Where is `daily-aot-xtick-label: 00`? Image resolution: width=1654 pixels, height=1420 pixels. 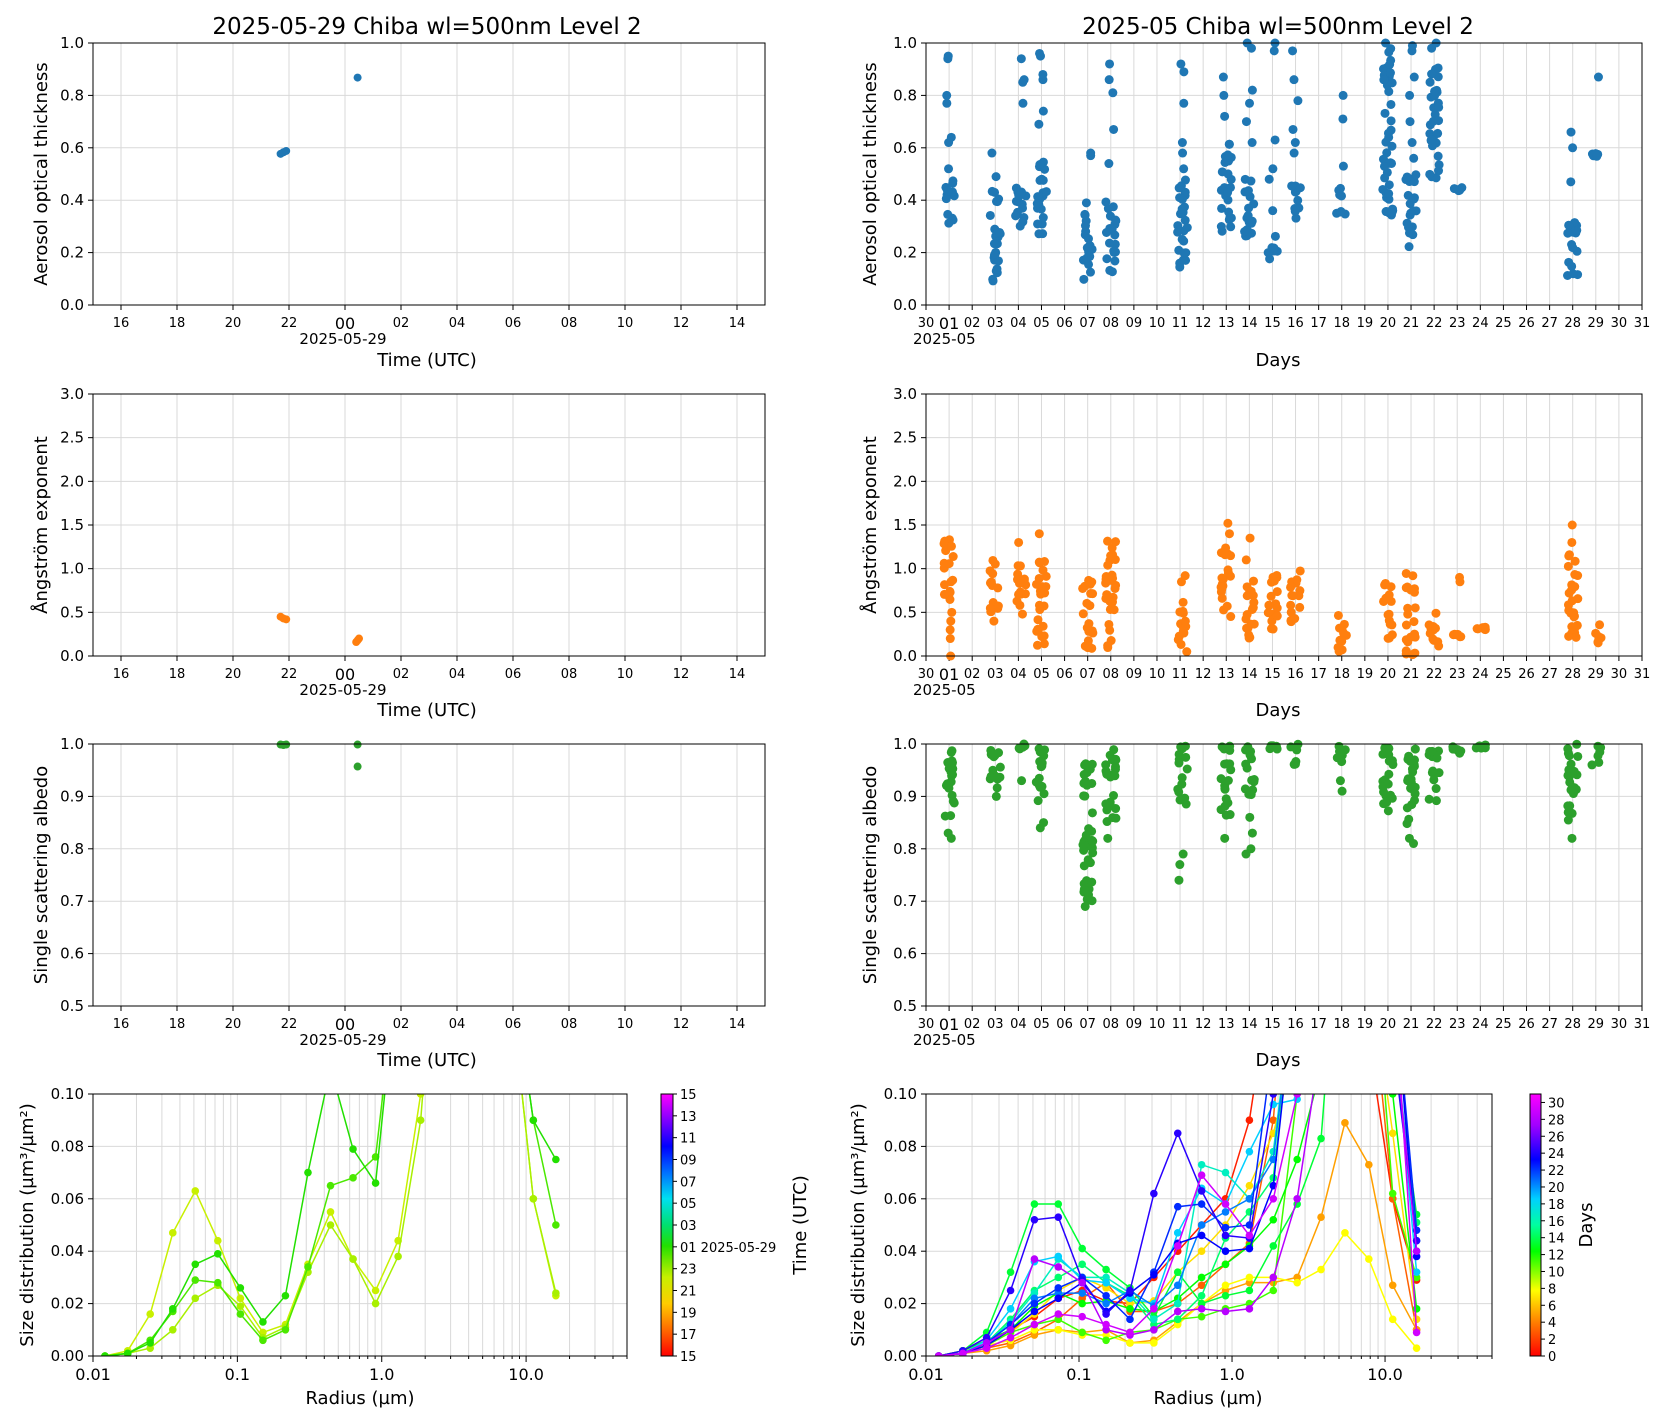 daily-aot-xtick-label: 00 is located at coordinates (345, 323).